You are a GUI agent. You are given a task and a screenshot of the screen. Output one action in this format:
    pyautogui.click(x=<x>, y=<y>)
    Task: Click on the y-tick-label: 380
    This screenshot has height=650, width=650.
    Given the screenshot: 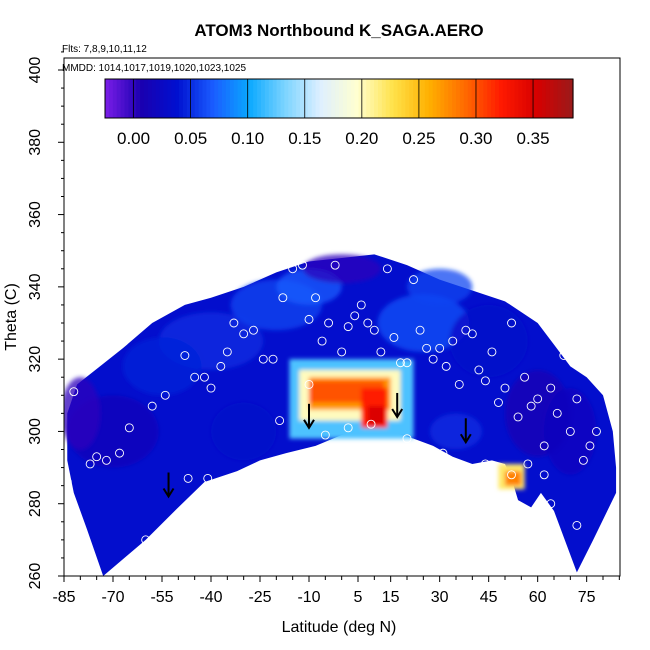 What is the action you would take?
    pyautogui.click(x=35, y=142)
    